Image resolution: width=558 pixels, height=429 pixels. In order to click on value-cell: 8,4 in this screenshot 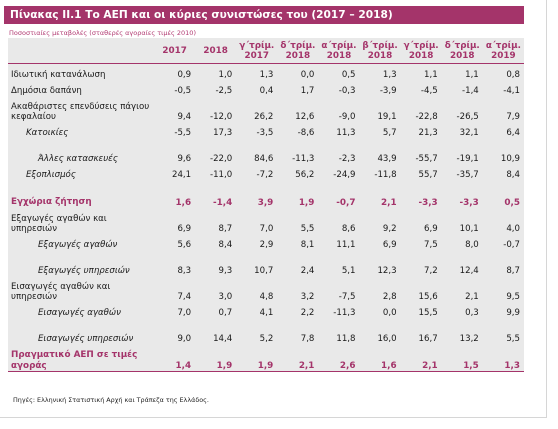, I will do `click(513, 174)`.